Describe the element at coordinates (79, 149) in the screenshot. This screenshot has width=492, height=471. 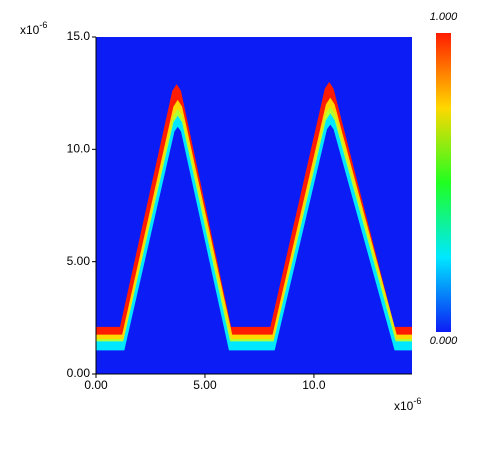
I see `y-tick-label: 10.0` at that location.